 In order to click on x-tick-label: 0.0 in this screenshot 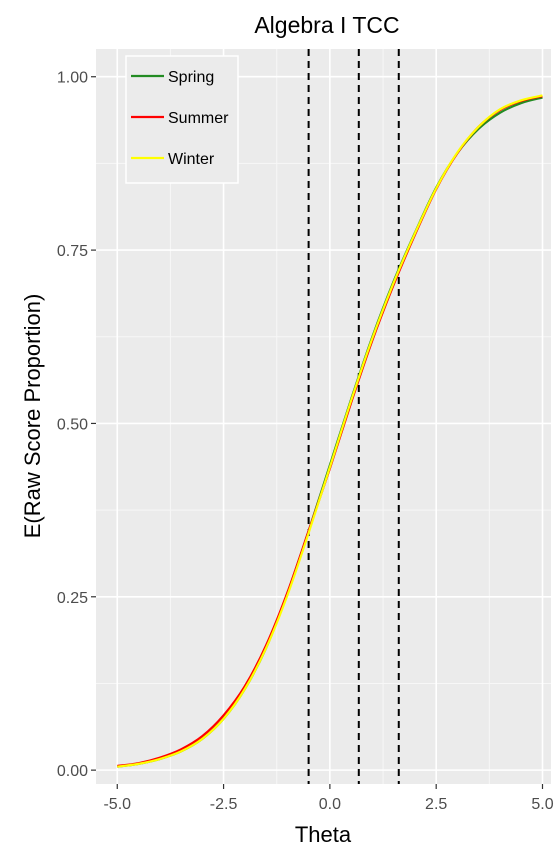, I will do `click(330, 804)`.